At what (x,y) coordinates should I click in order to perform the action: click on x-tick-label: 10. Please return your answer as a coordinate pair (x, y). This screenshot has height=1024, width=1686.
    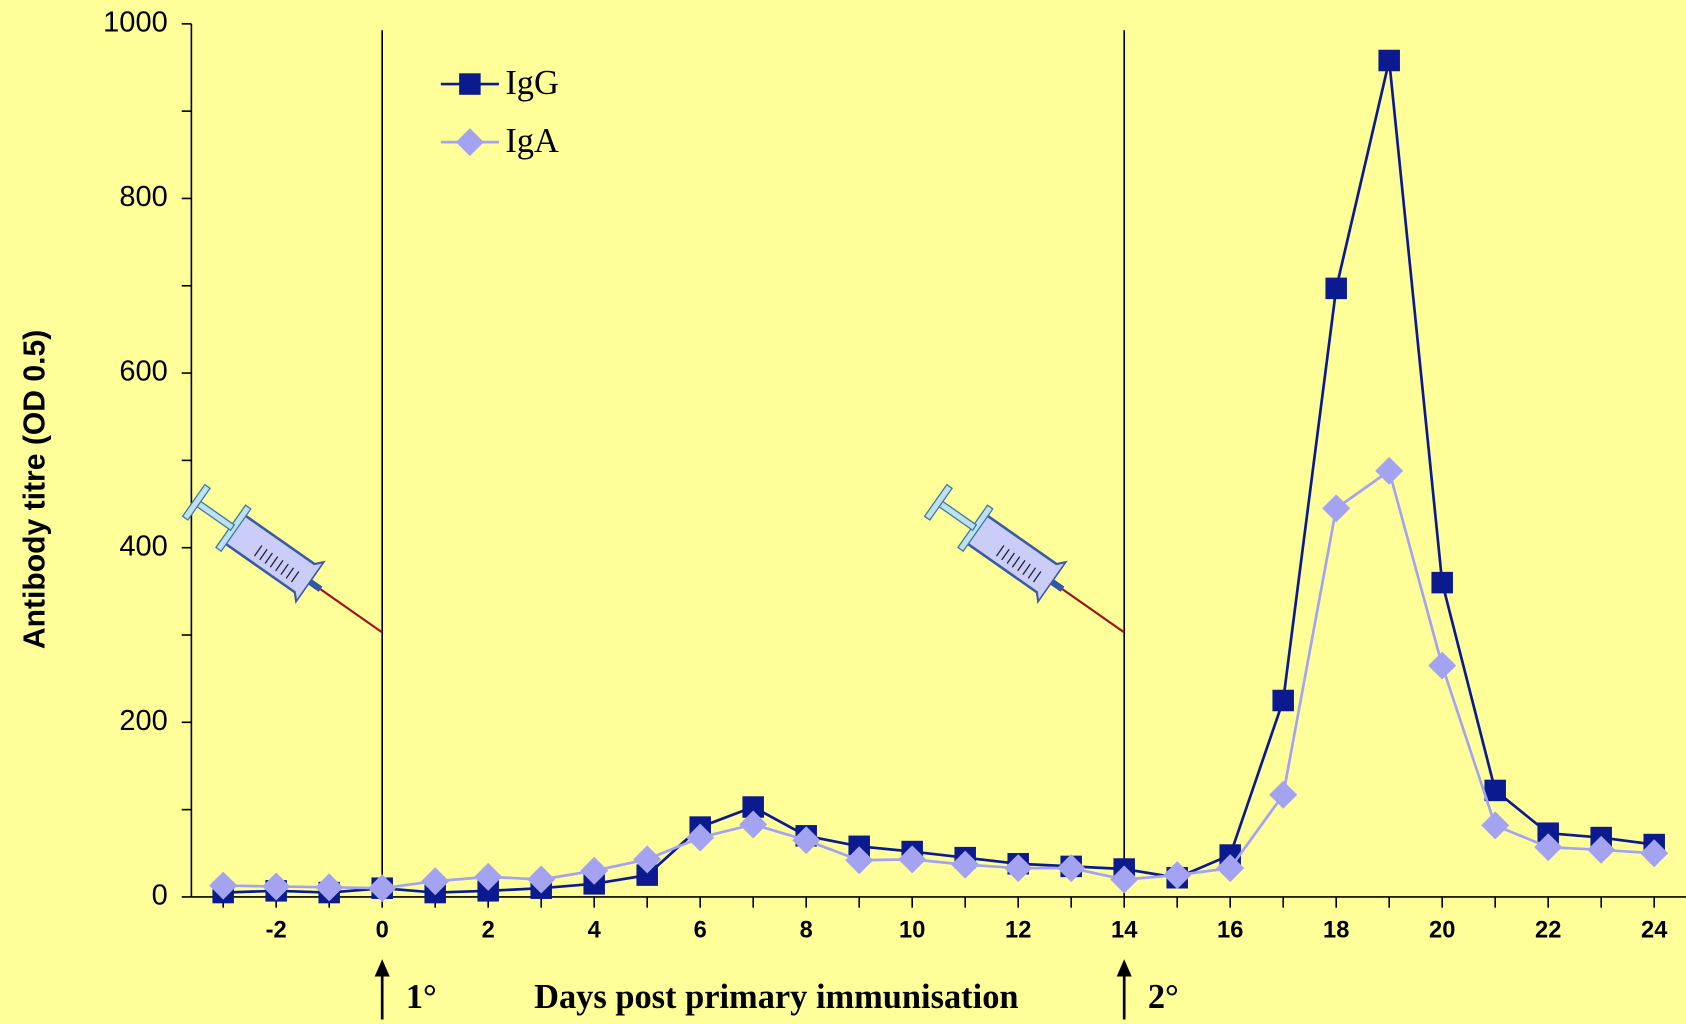
    Looking at the image, I should click on (912, 931).